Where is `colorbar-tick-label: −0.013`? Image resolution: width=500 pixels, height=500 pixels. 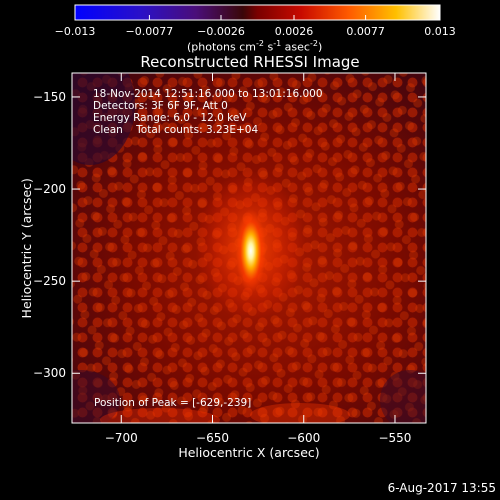
colorbar-tick-label: −0.013 is located at coordinates (75, 31).